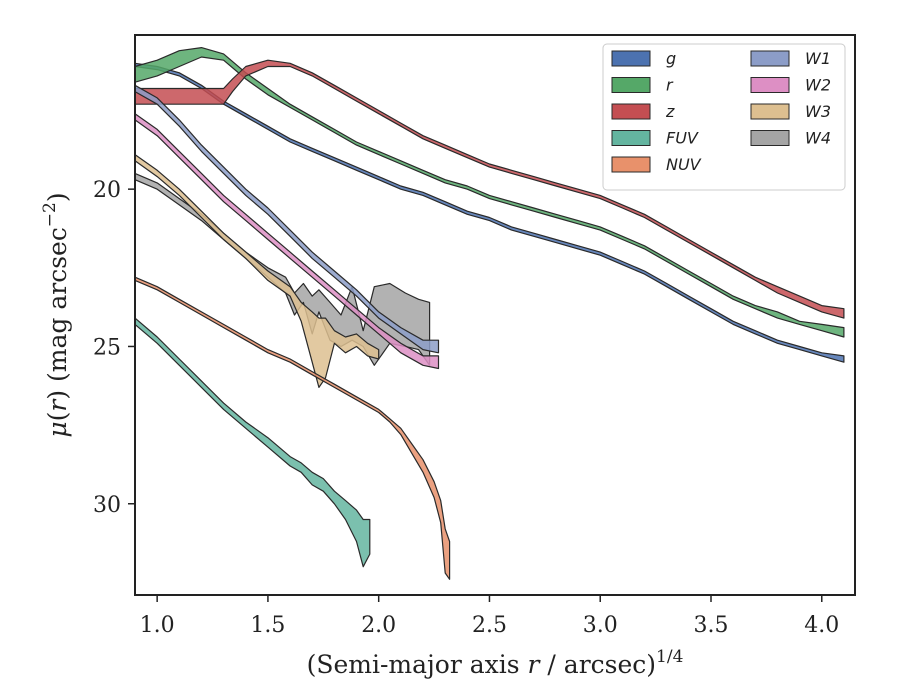  I want to click on legend-label-w2: W2, so click(818, 85).